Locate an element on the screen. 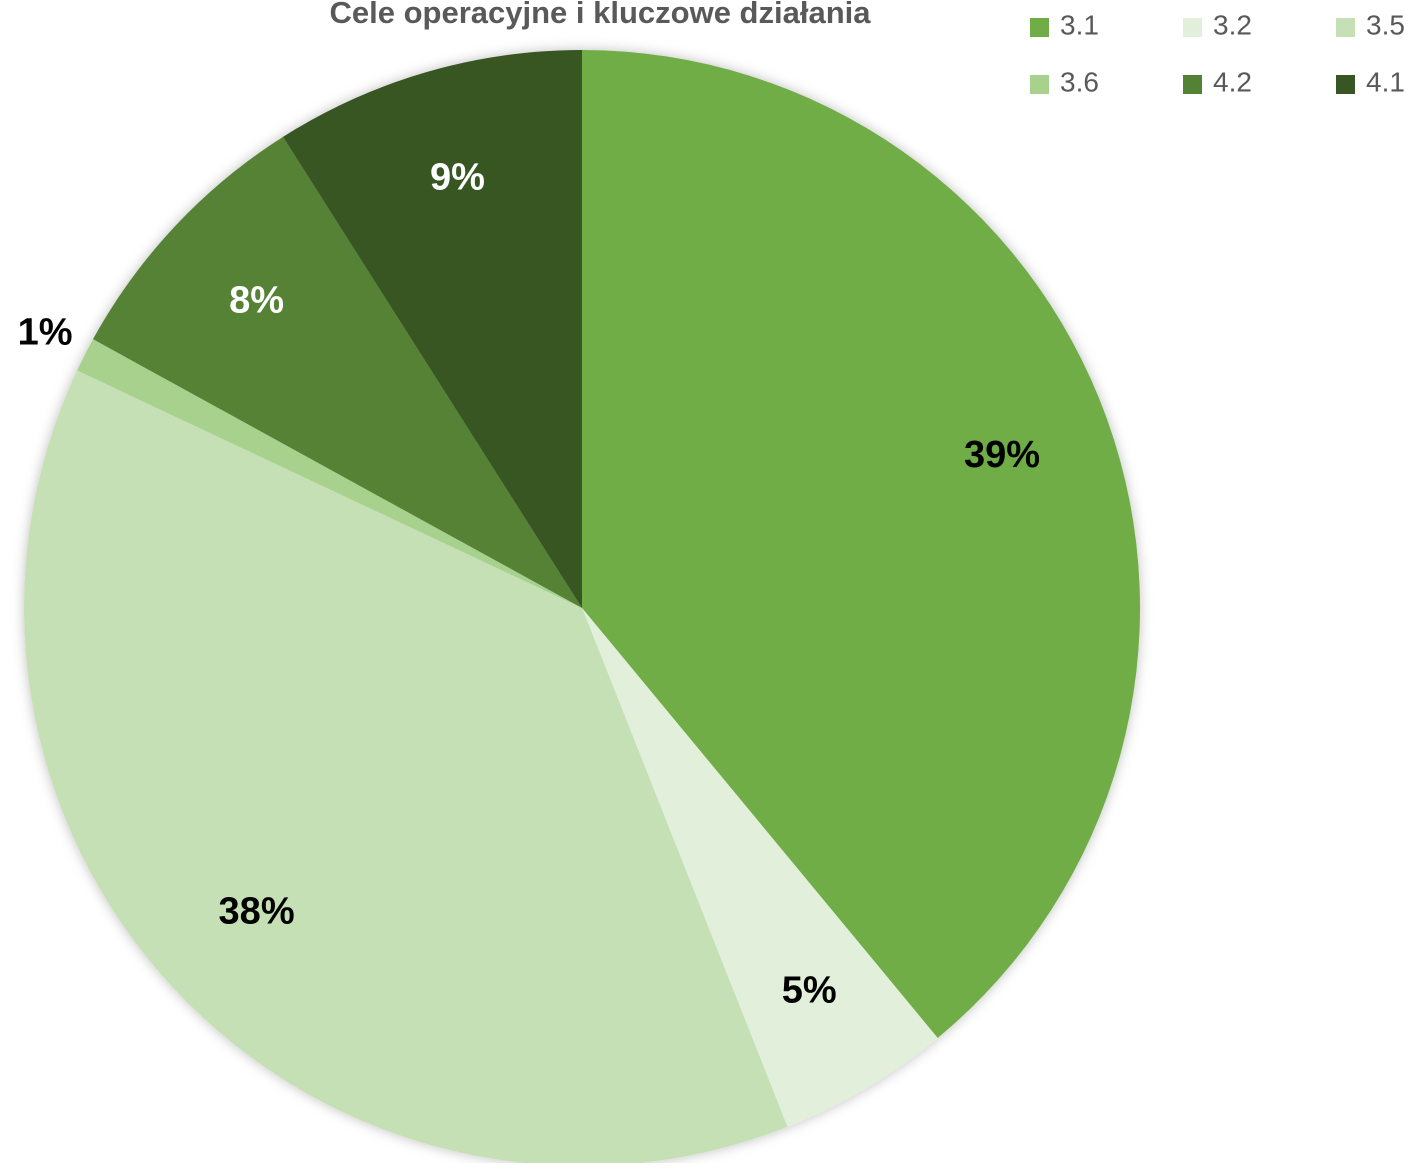 The height and width of the screenshot is (1168, 1421). legend-label: 3.1 is located at coordinates (1079, 24).